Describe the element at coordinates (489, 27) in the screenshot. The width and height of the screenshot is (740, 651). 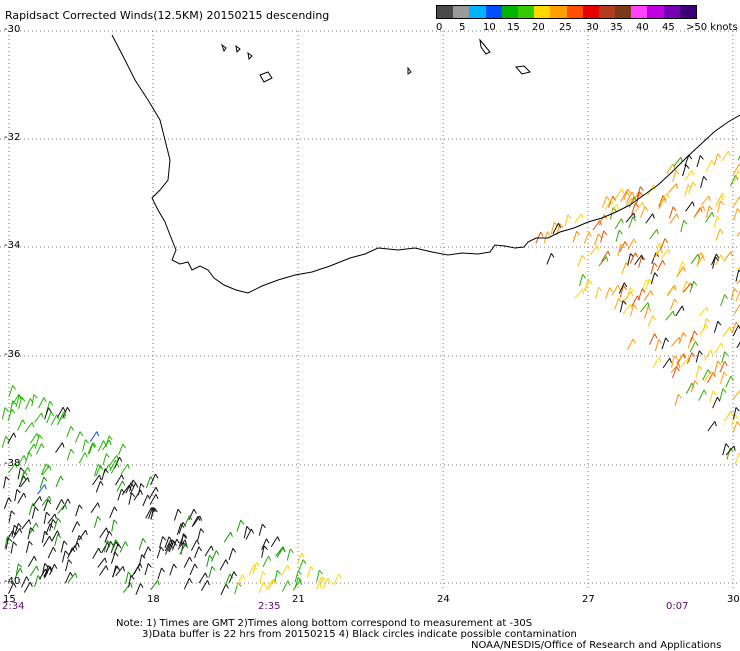
I see `legend-label: 10` at that location.